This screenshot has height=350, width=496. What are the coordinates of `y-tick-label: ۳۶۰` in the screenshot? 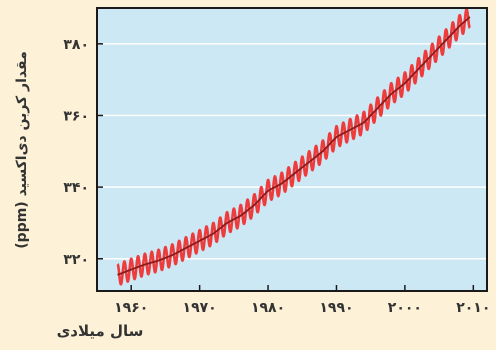 It's located at (76, 116).